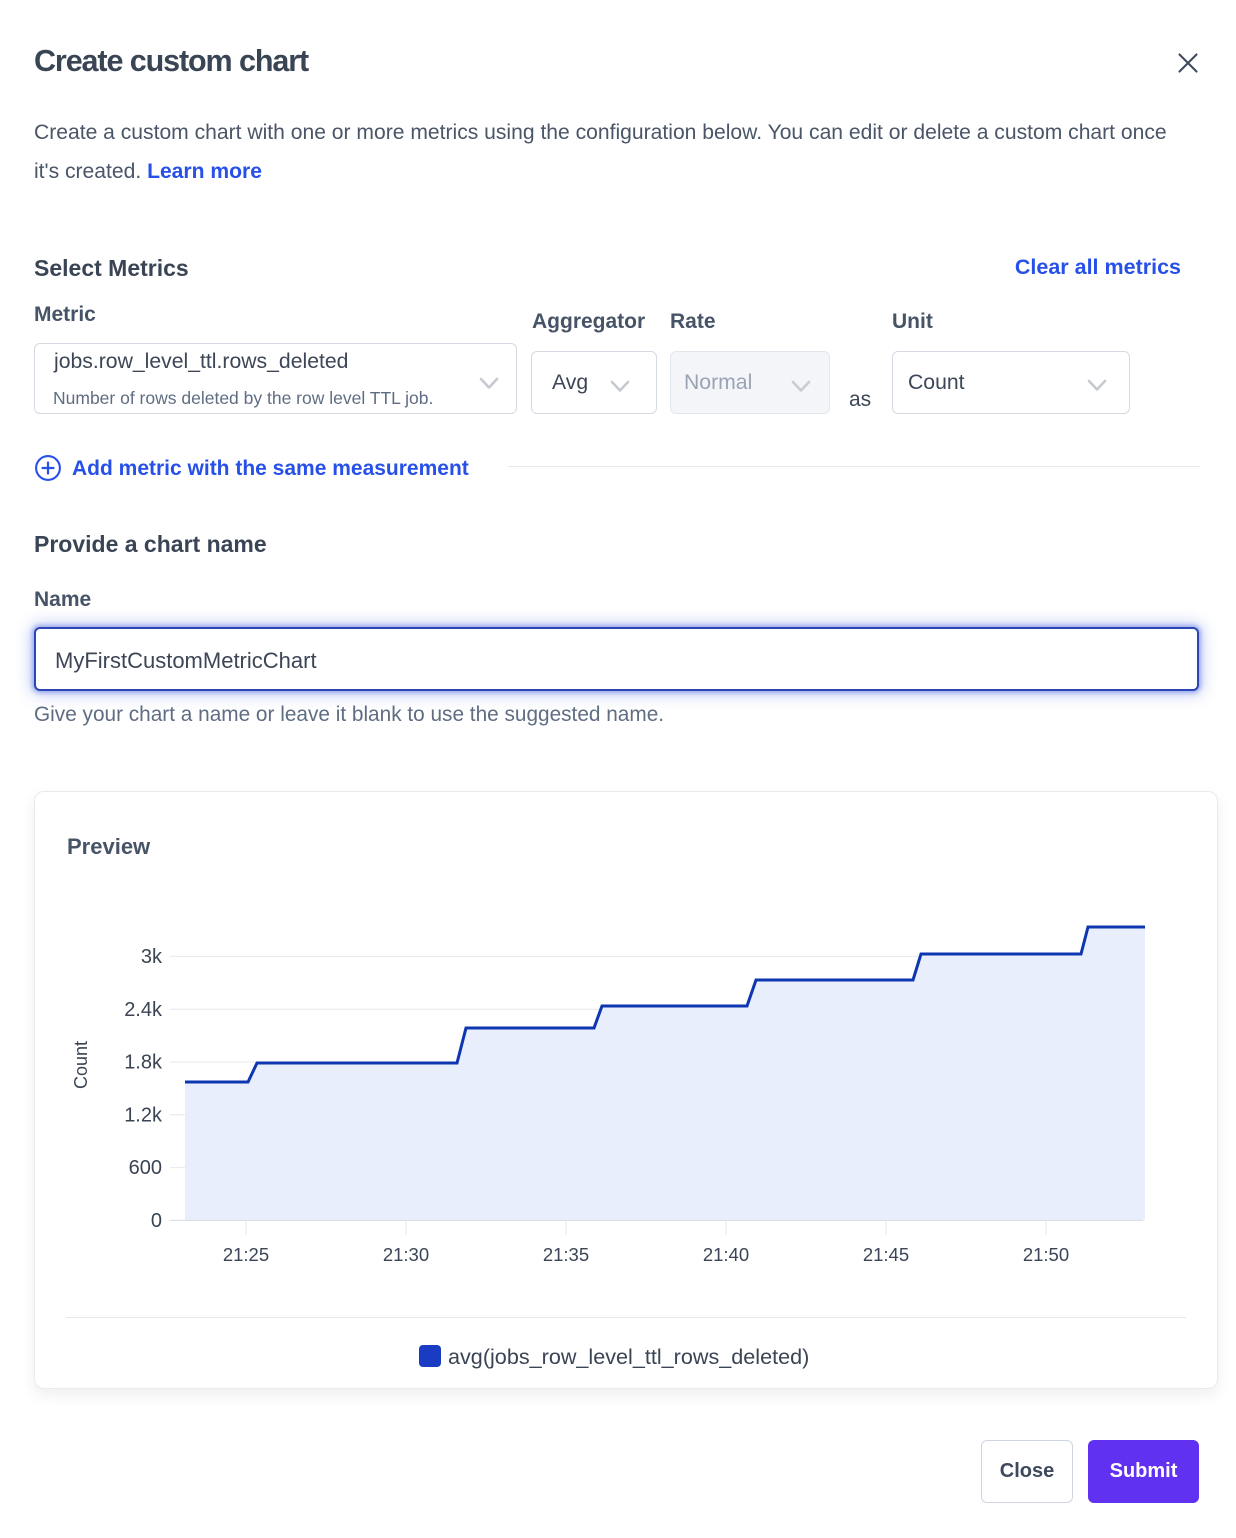  What do you see at coordinates (145, 1168) in the screenshot?
I see `svg-text: 600` at bounding box center [145, 1168].